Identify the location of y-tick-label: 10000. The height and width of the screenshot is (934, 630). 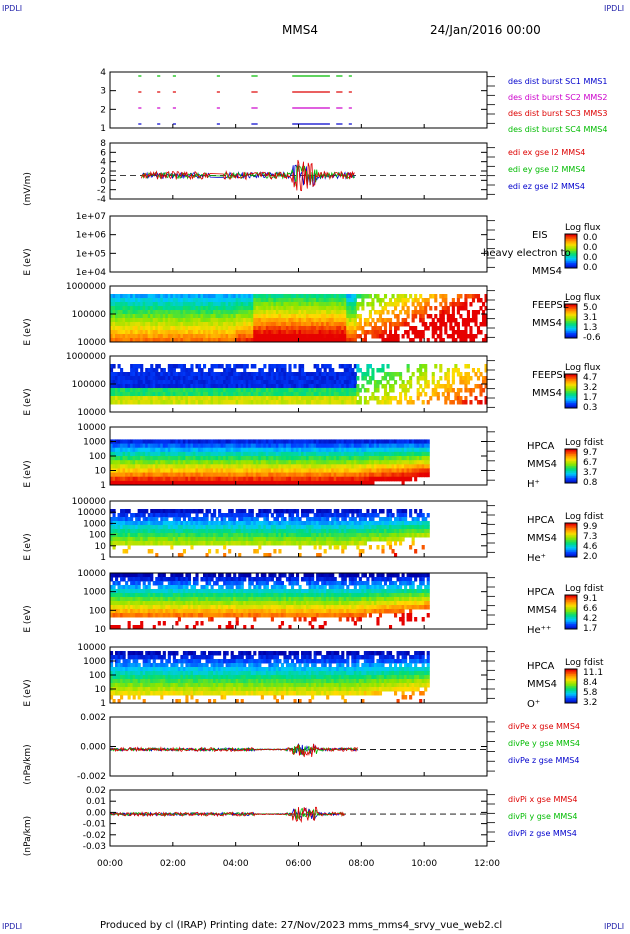
(91, 574).